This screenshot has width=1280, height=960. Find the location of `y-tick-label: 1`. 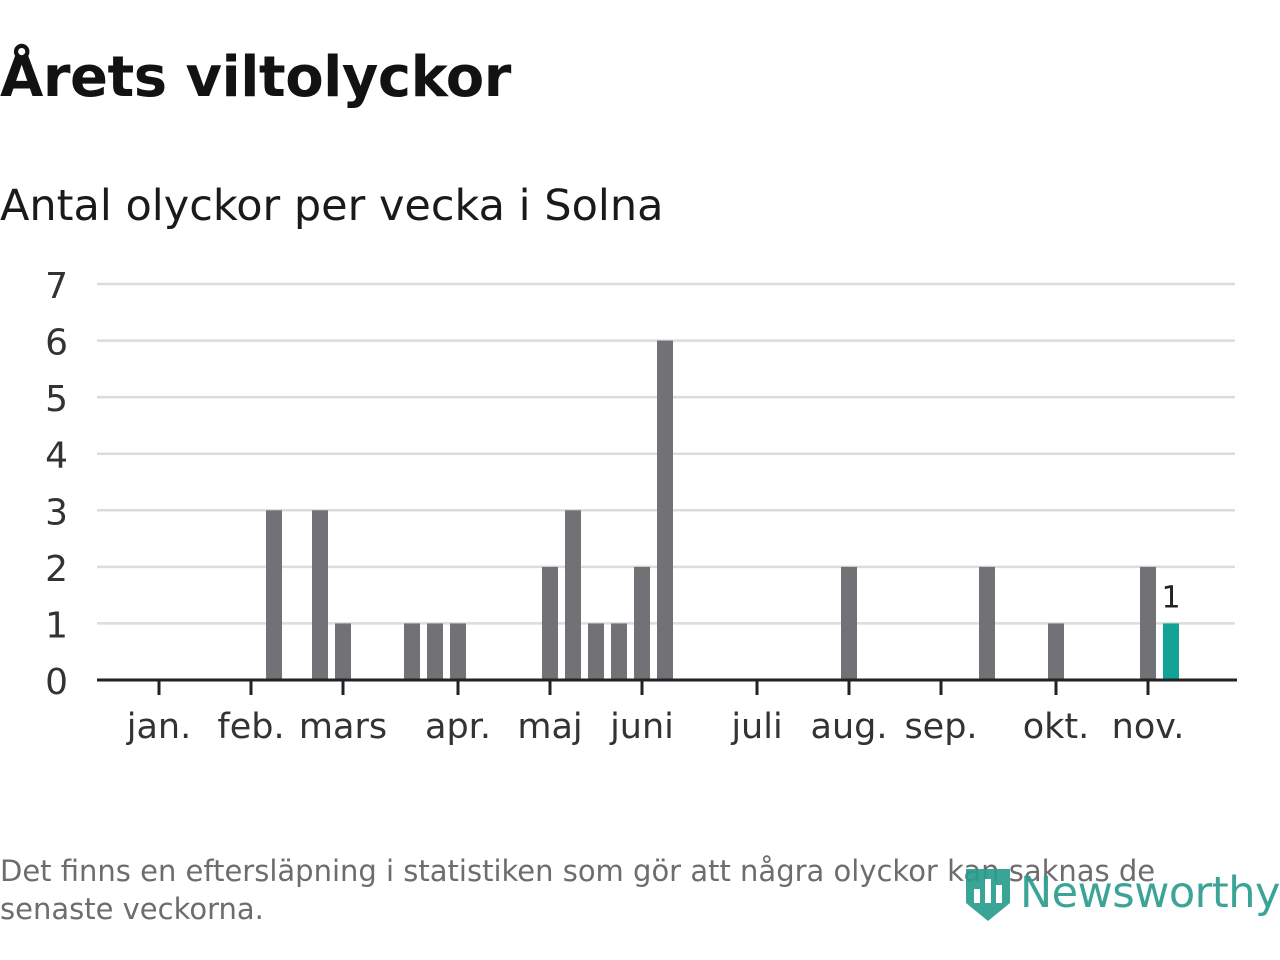

y-tick-label: 1 is located at coordinates (56, 625).